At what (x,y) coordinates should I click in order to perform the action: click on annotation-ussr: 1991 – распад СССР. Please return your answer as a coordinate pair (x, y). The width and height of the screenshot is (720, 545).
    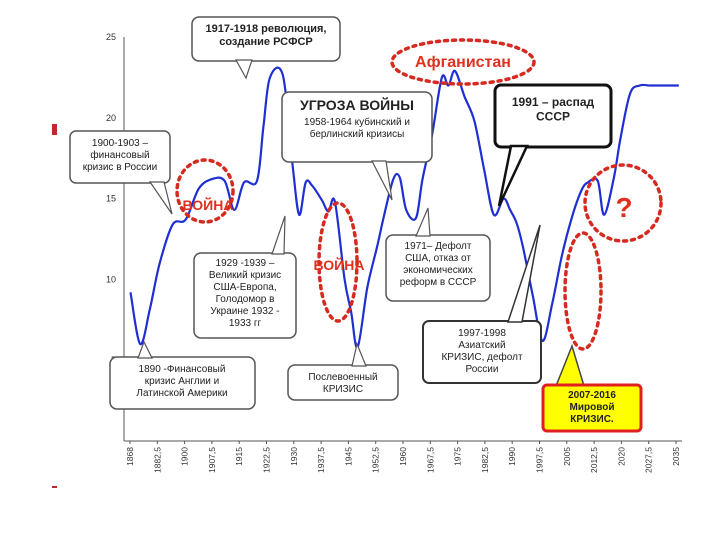
    Looking at the image, I should click on (553, 145).